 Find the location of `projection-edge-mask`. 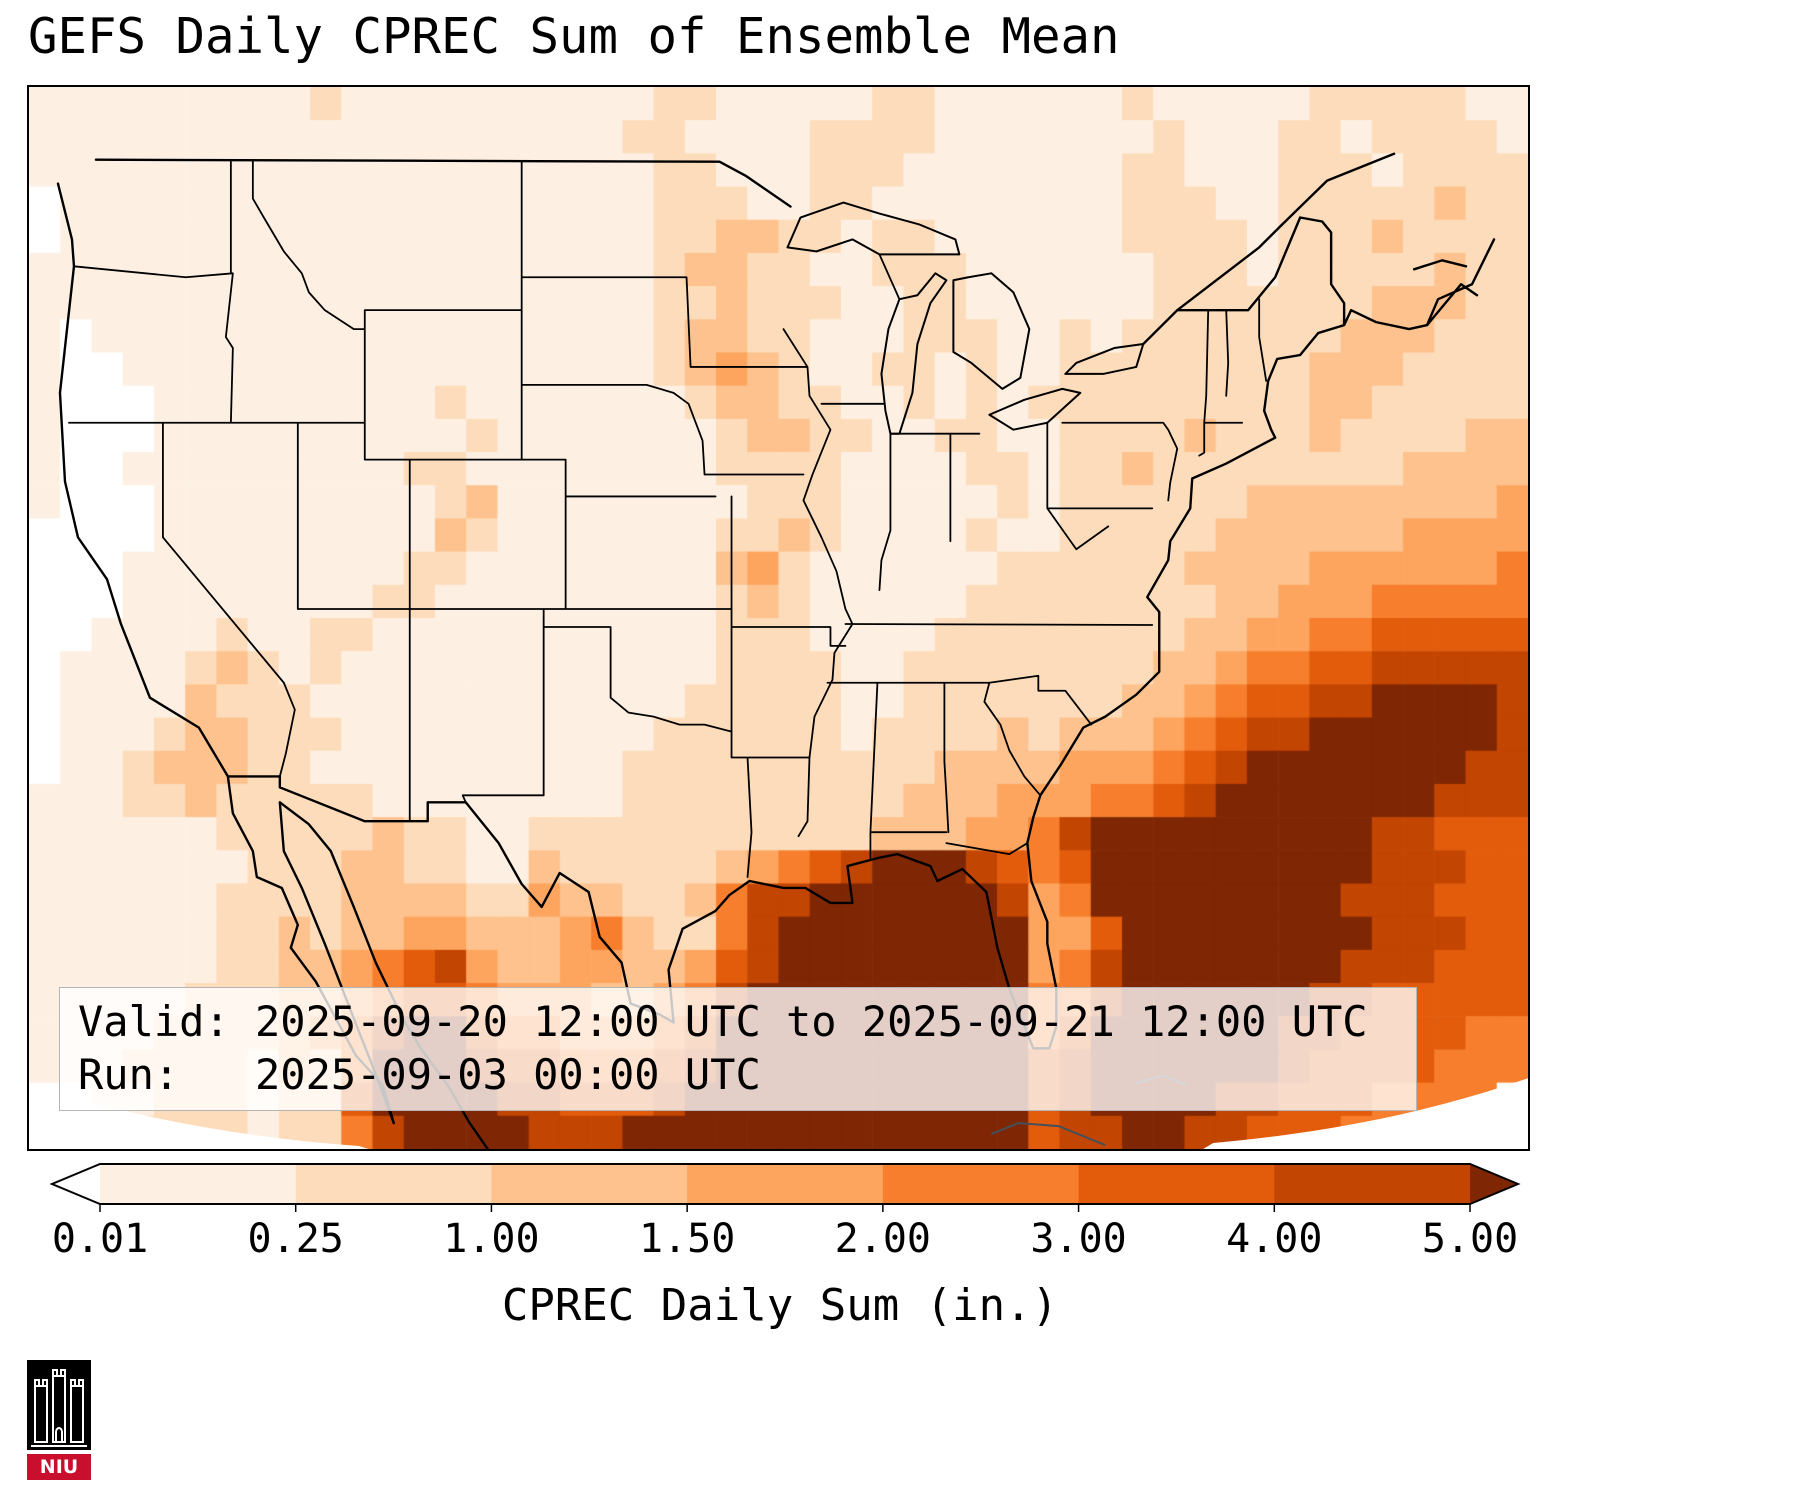

projection-edge-mask is located at coordinates (778, 1113).